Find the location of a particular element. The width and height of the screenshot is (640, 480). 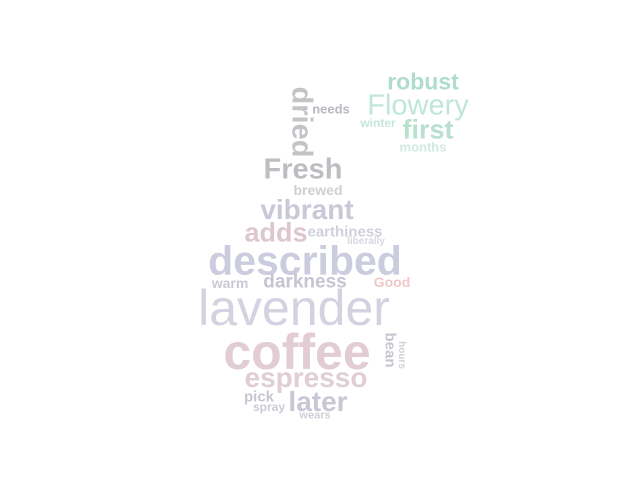

word-needs: needs is located at coordinates (331, 109).